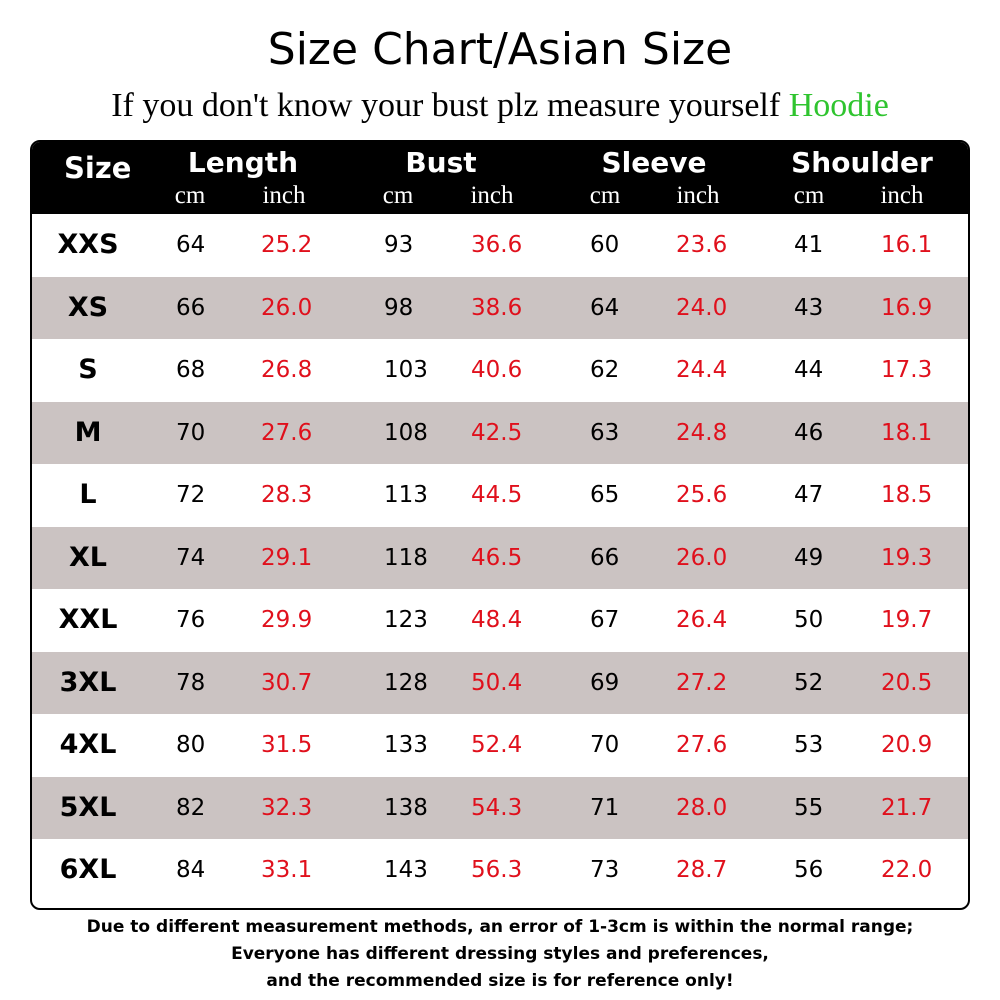  I want to click on table-row: M 70 27.6 108 42.5 63 24.8 46 18.1, so click(500, 432).